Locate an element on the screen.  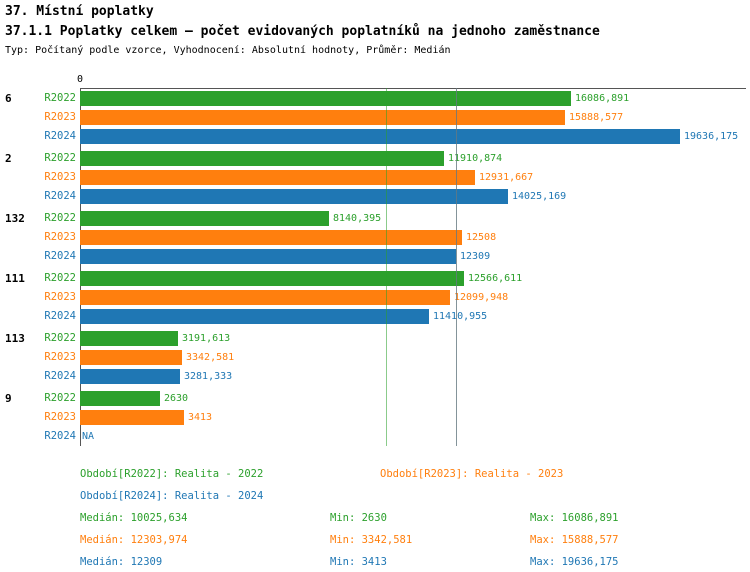
bar-row: 9 R2022 2630 is located at coordinates (375, 398).